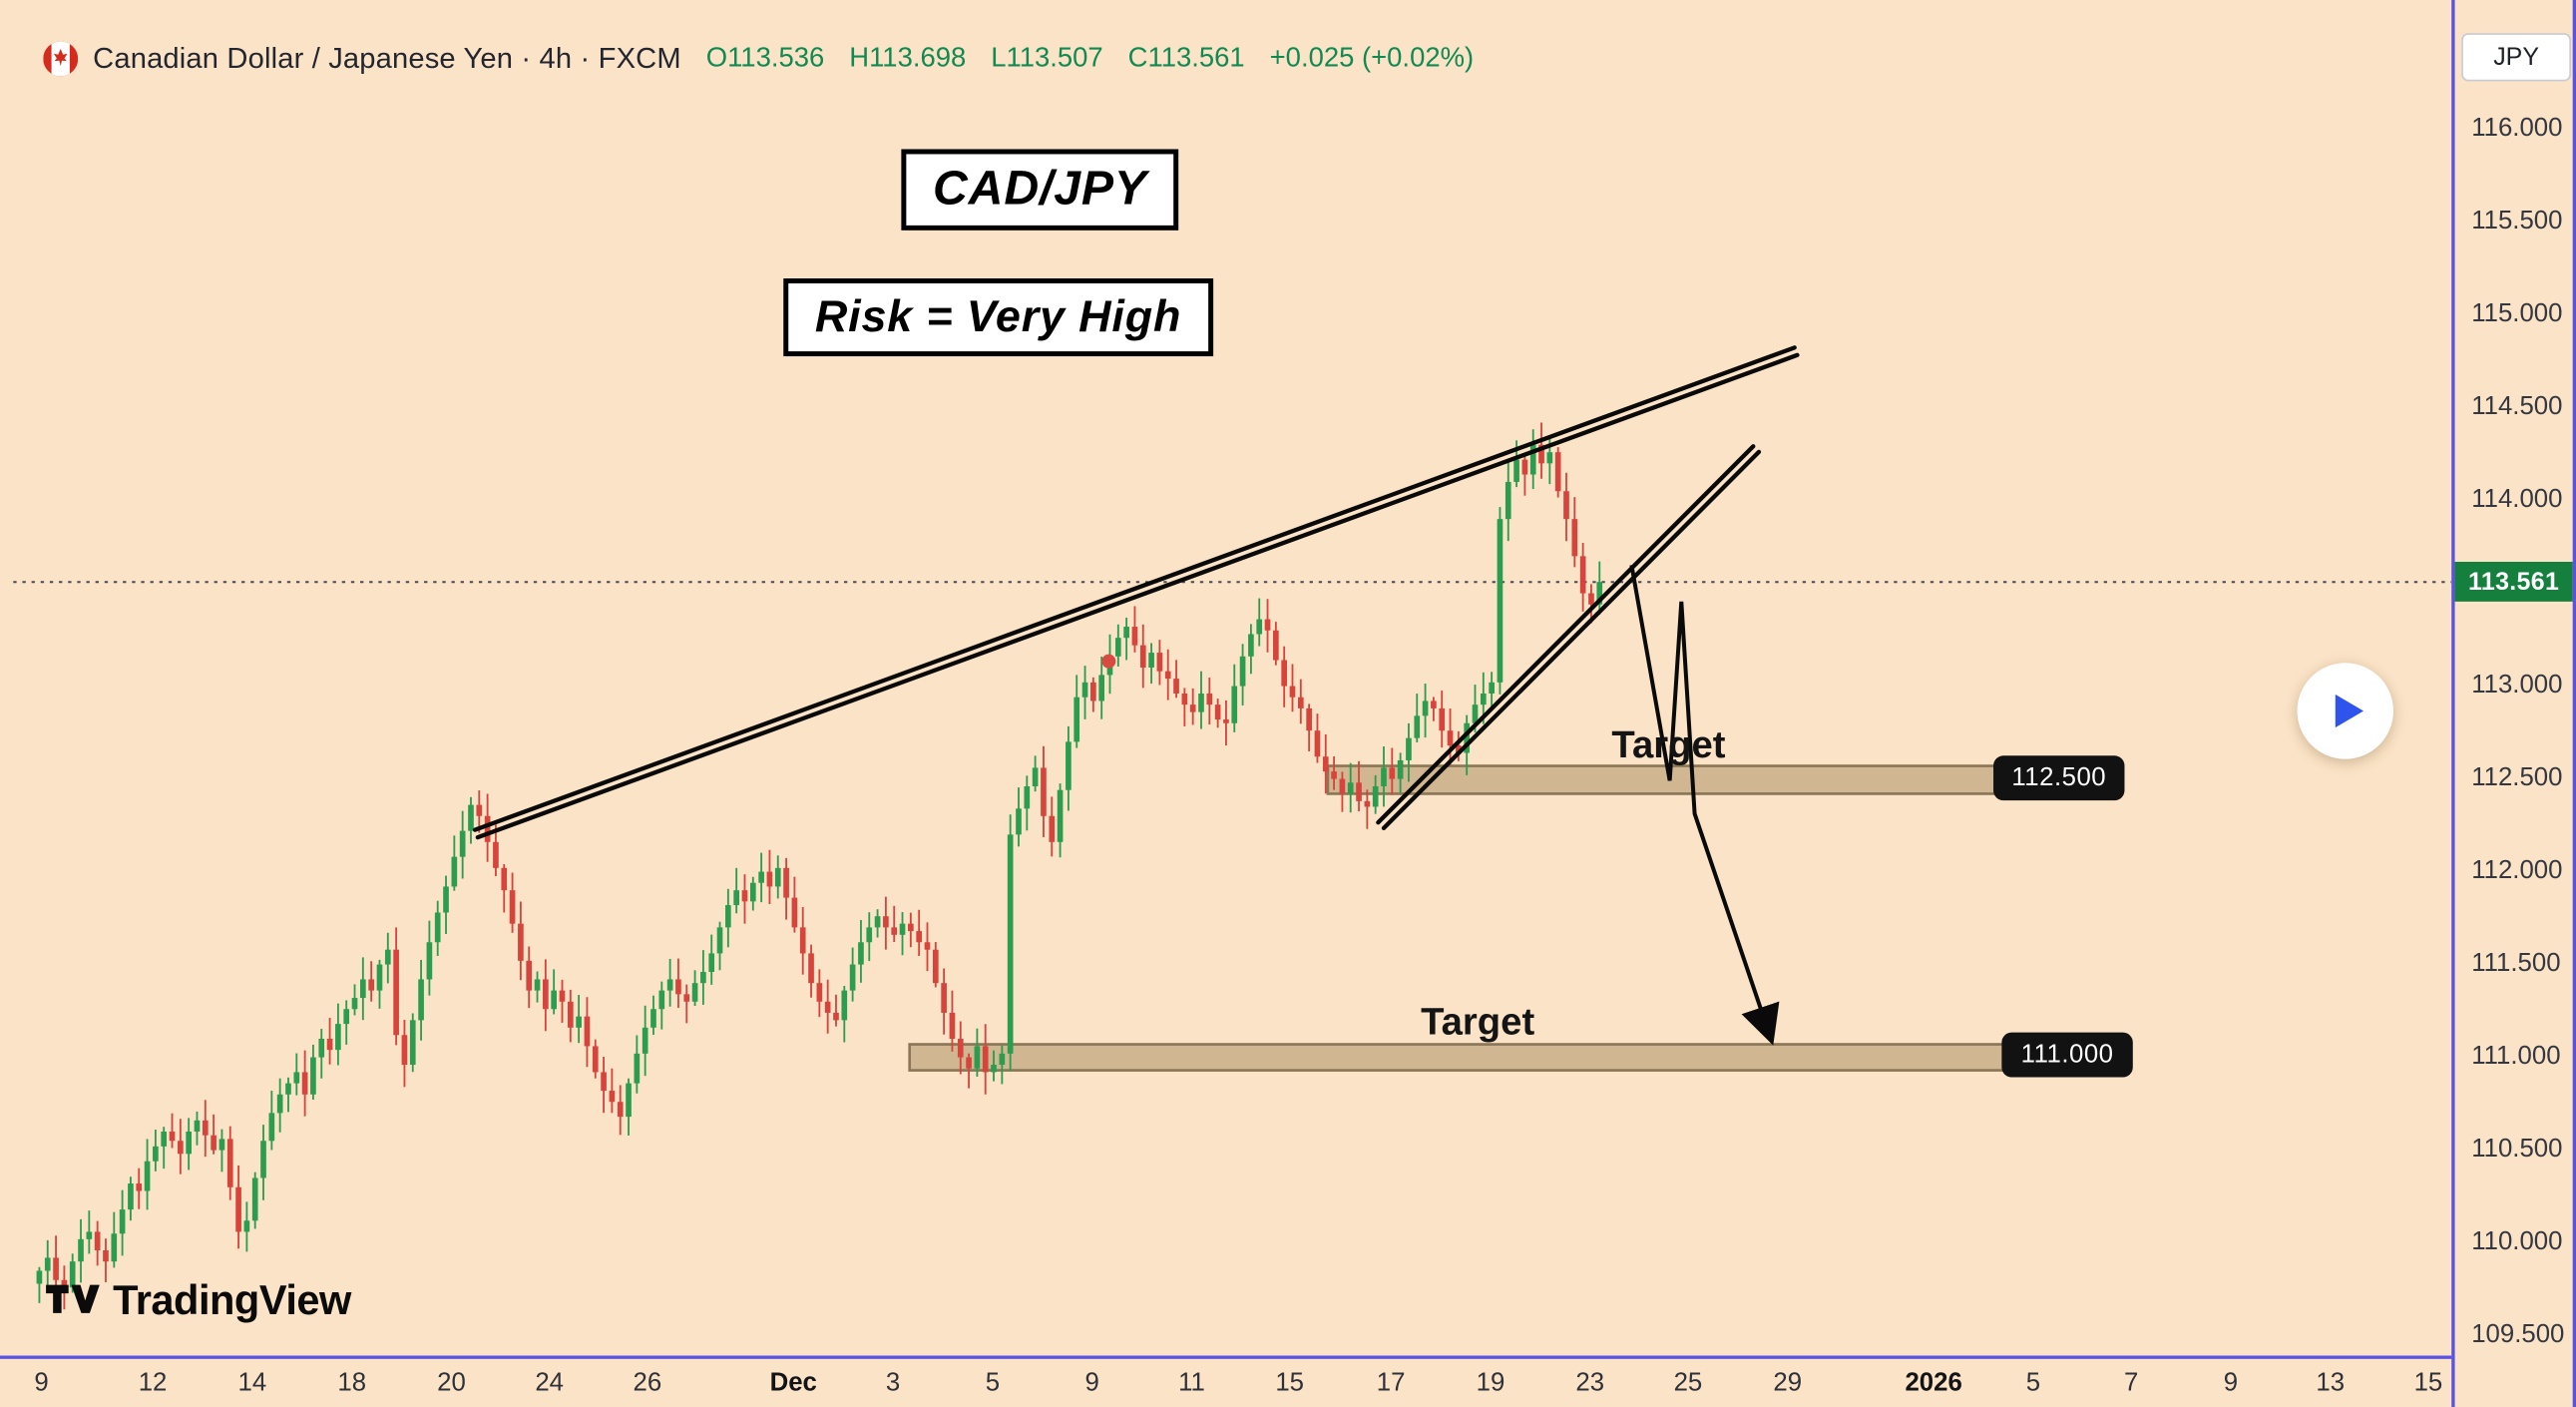 The width and height of the screenshot is (2576, 1407). Describe the element at coordinates (1047, 57) in the screenshot. I see `ohlc-low: L113.507` at that location.